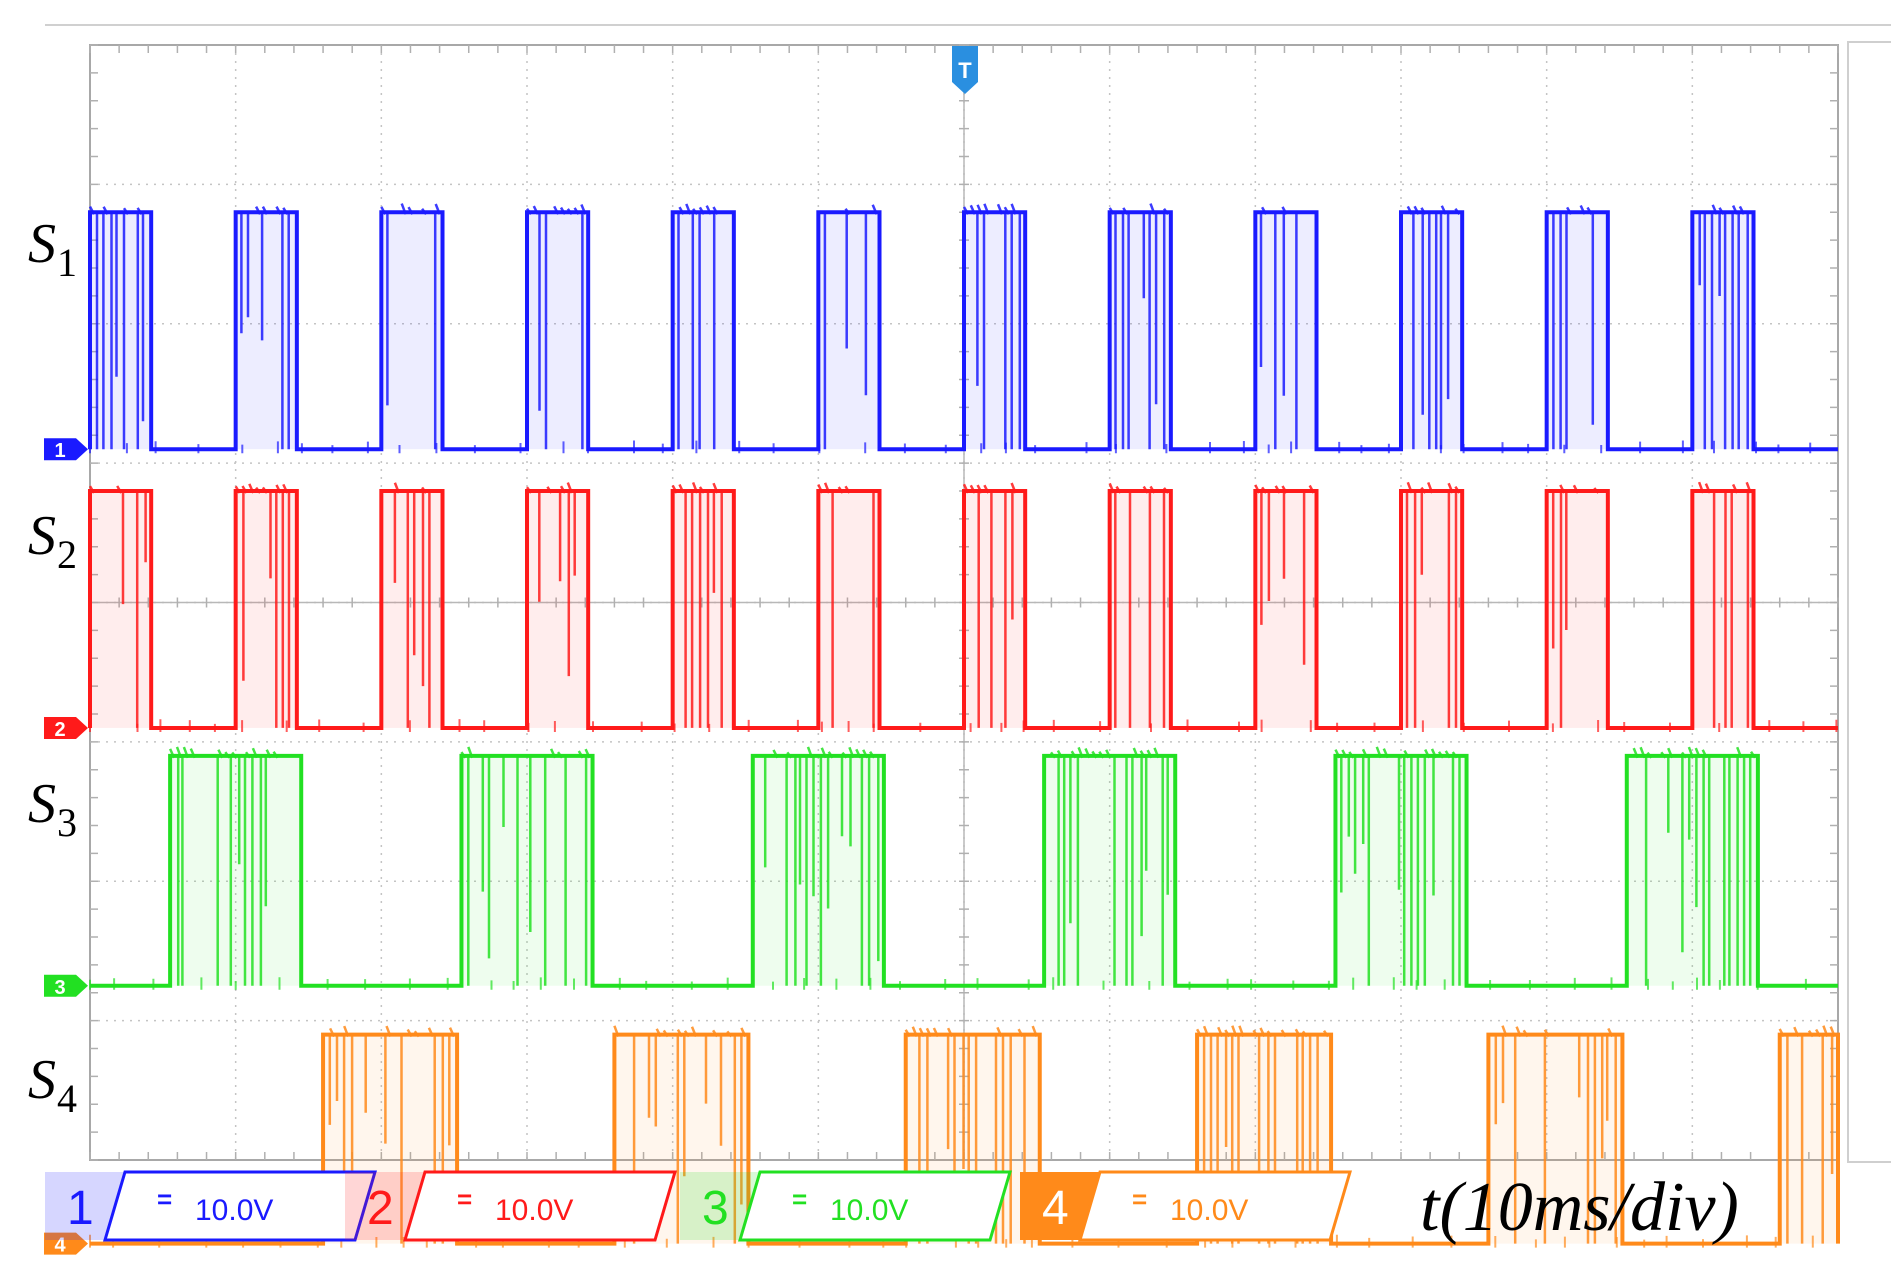 The image size is (1891, 1261). I want to click on channel-marker-number: 4, so click(60, 1246).